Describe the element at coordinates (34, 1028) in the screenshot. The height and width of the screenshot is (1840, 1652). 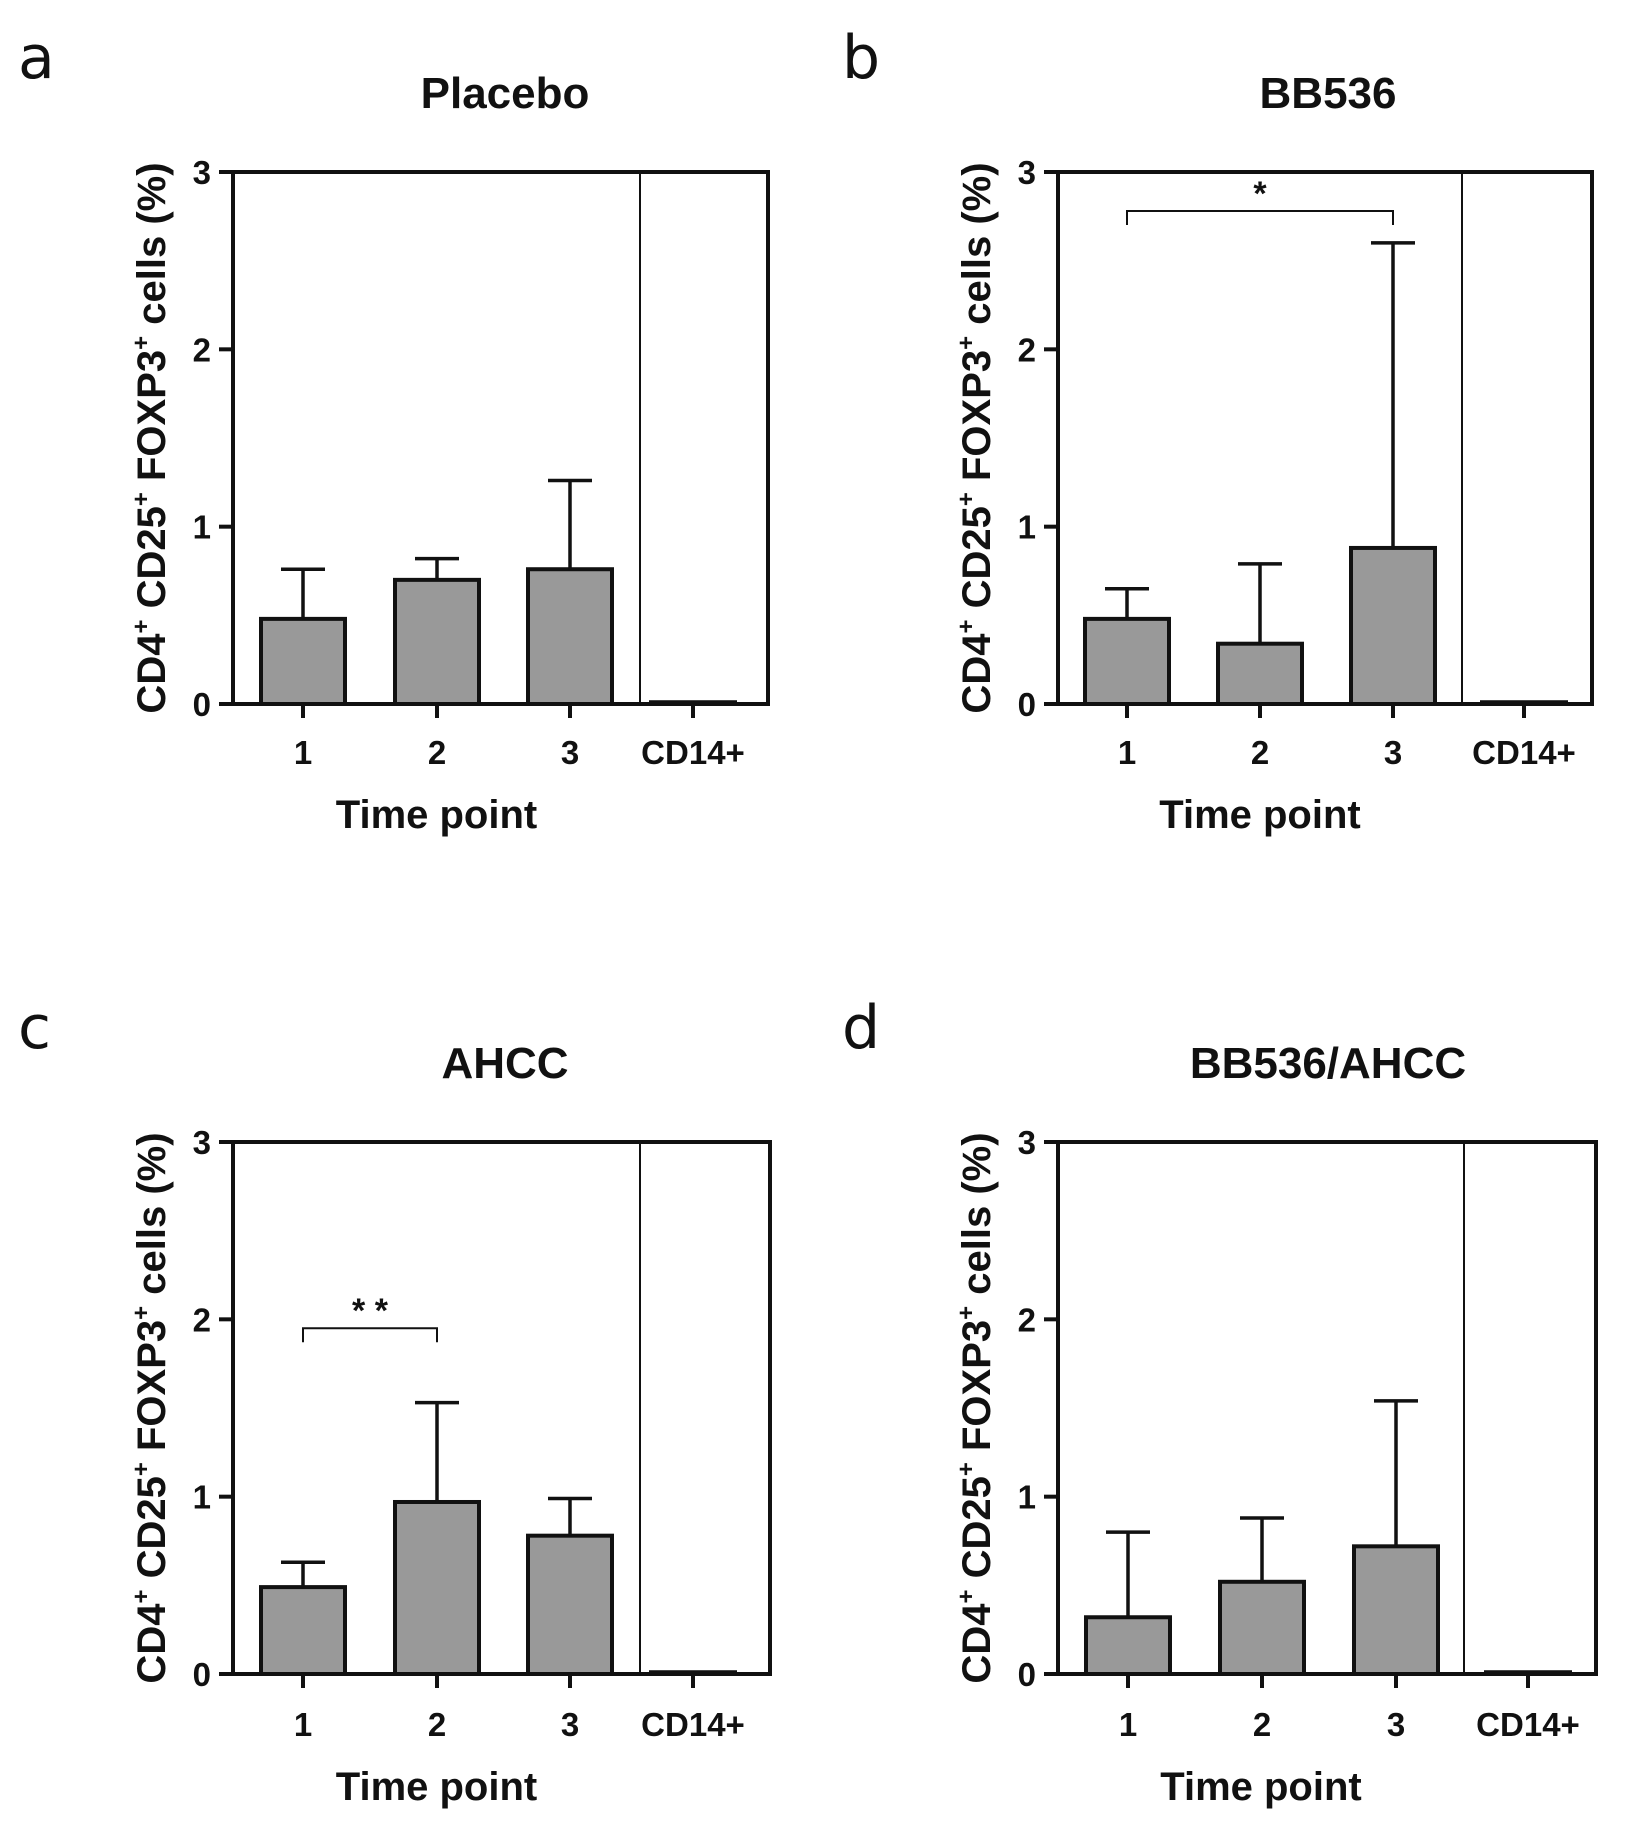
I see `panel-letter: c` at that location.